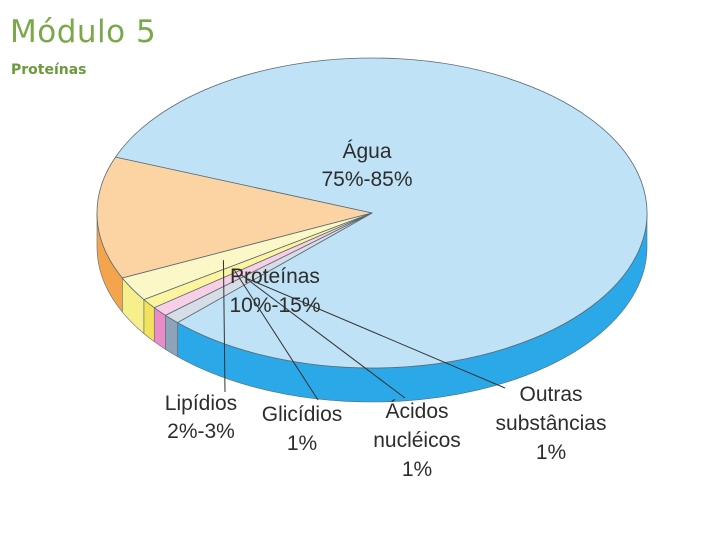 The height and width of the screenshot is (540, 720). What do you see at coordinates (201, 431) in the screenshot?
I see `slice-value-lipidios: 2%-3%` at bounding box center [201, 431].